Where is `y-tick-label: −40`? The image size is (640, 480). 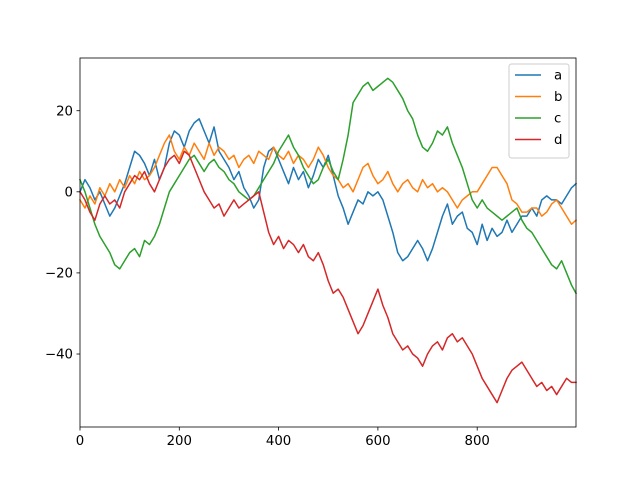
y-tick-label: −40 is located at coordinates (59, 355).